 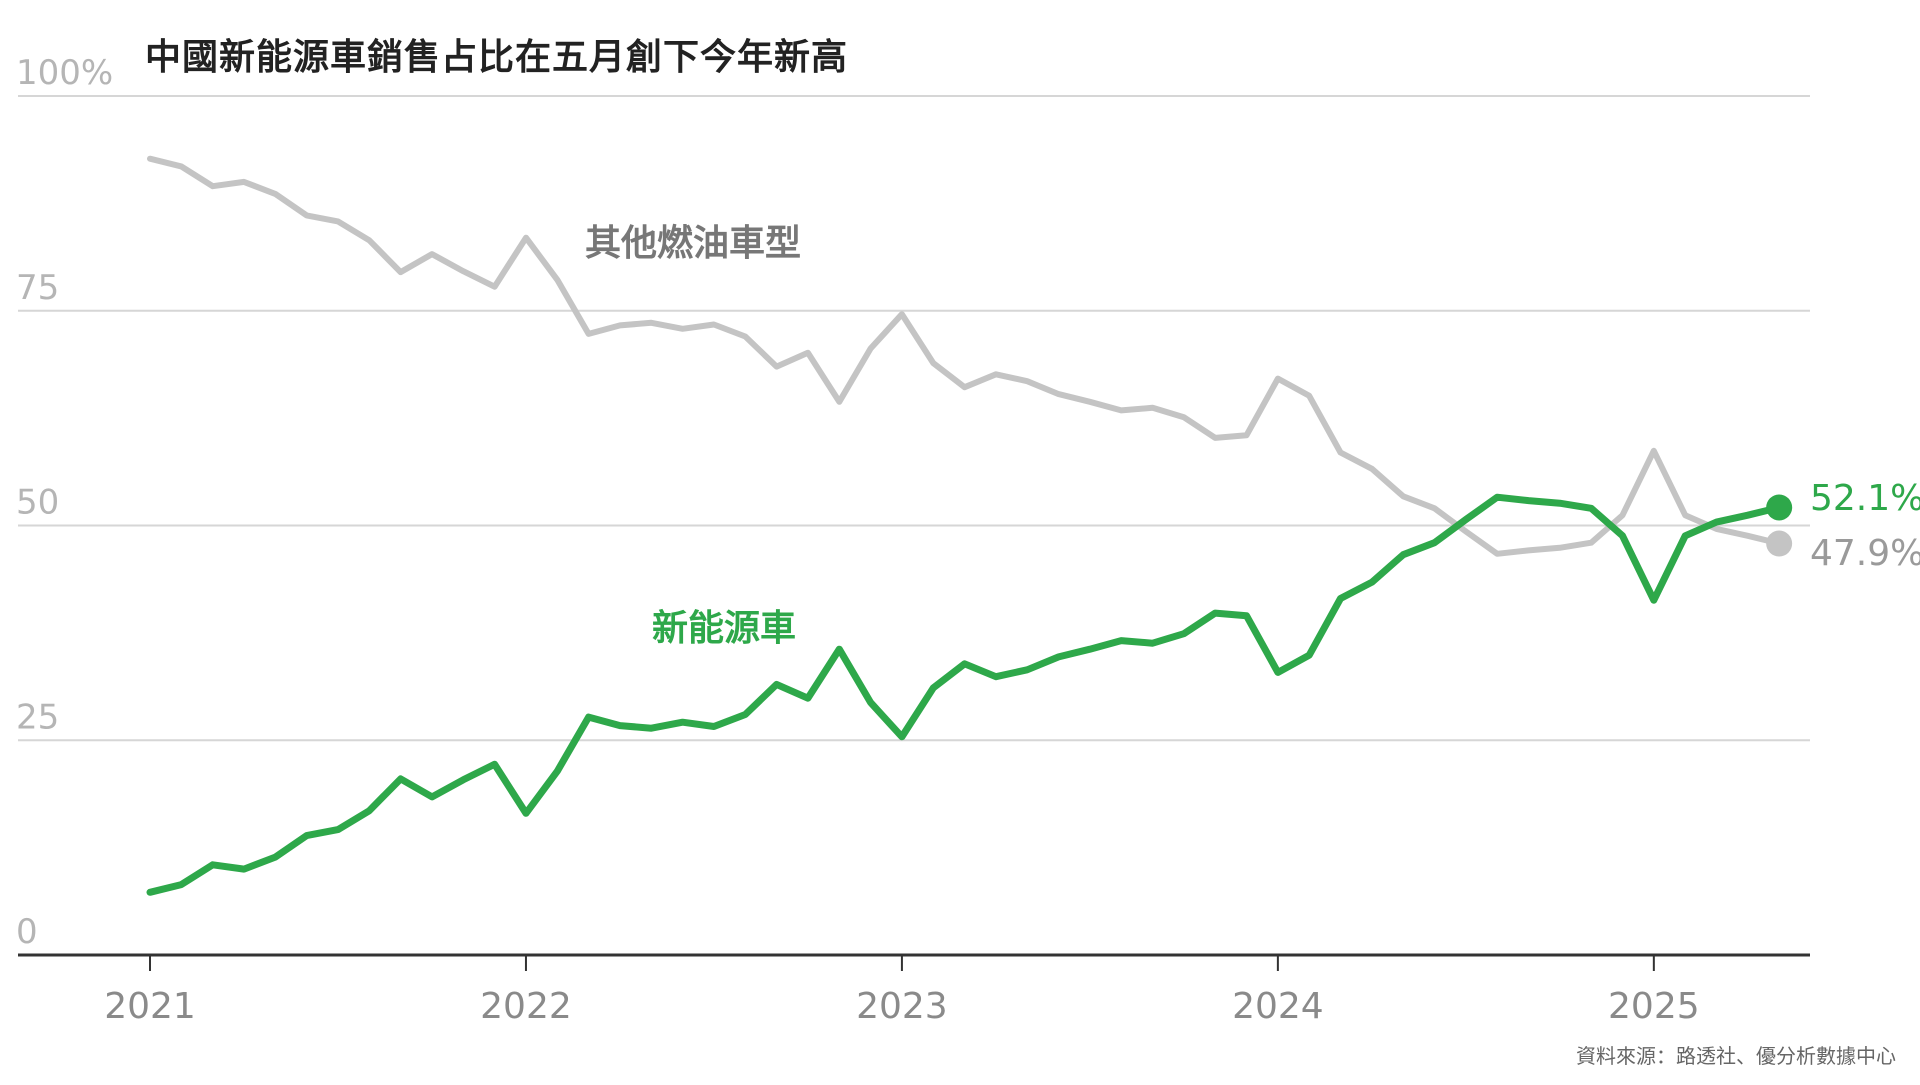 What do you see at coordinates (693, 243) in the screenshot?
I see `series-label-ice: 其他燃油車型` at bounding box center [693, 243].